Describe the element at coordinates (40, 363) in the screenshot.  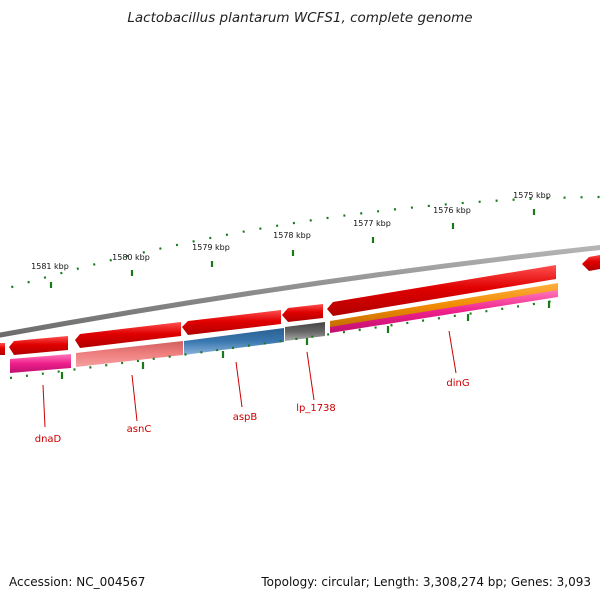
I see `gene-block-dnaD` at that location.